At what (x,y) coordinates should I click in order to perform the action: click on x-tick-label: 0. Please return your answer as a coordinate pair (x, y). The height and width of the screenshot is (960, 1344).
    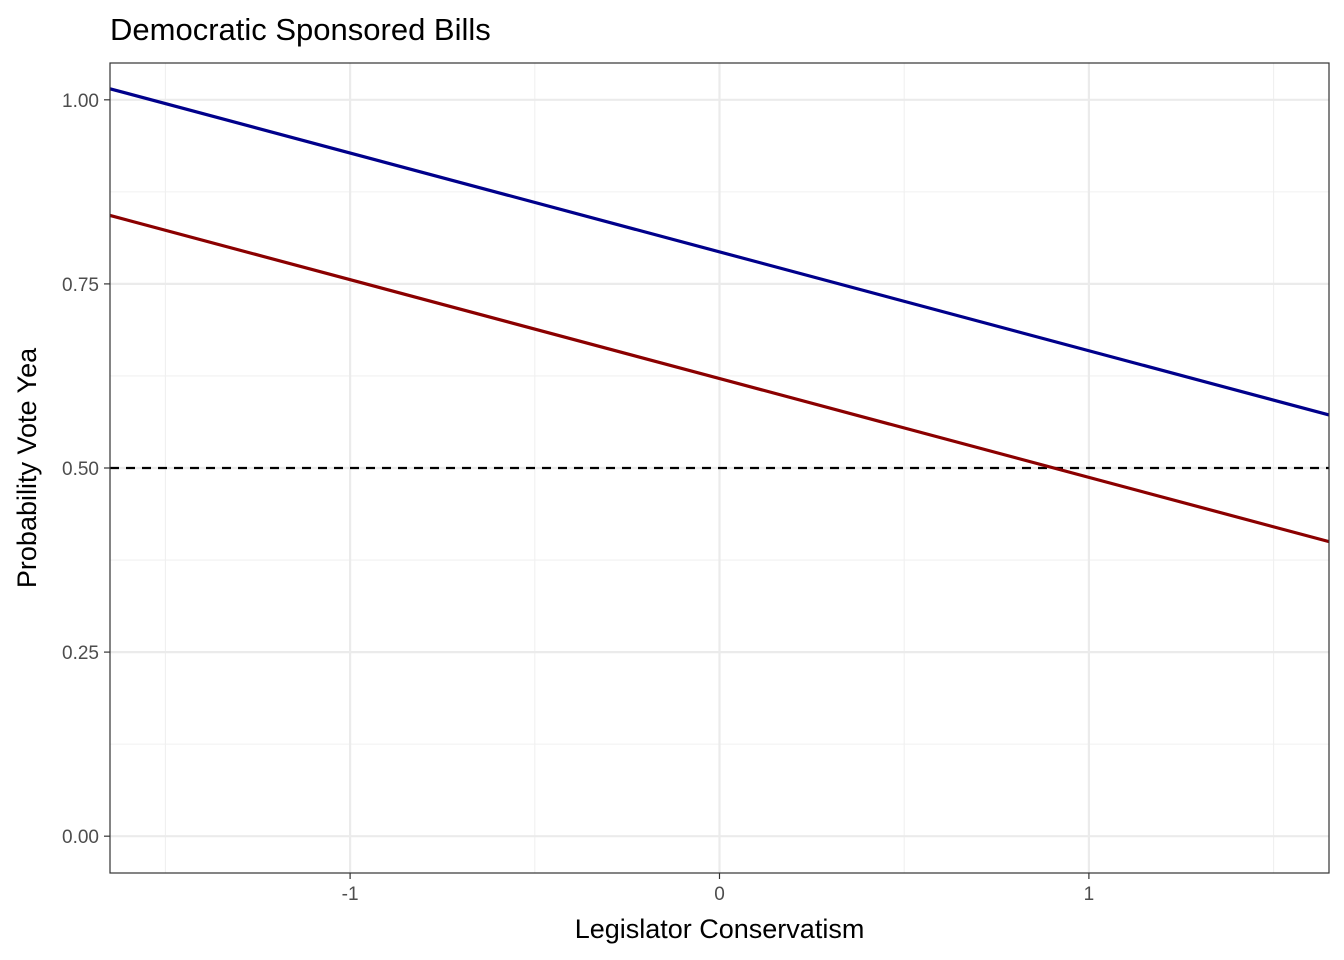
    Looking at the image, I should click on (719, 894).